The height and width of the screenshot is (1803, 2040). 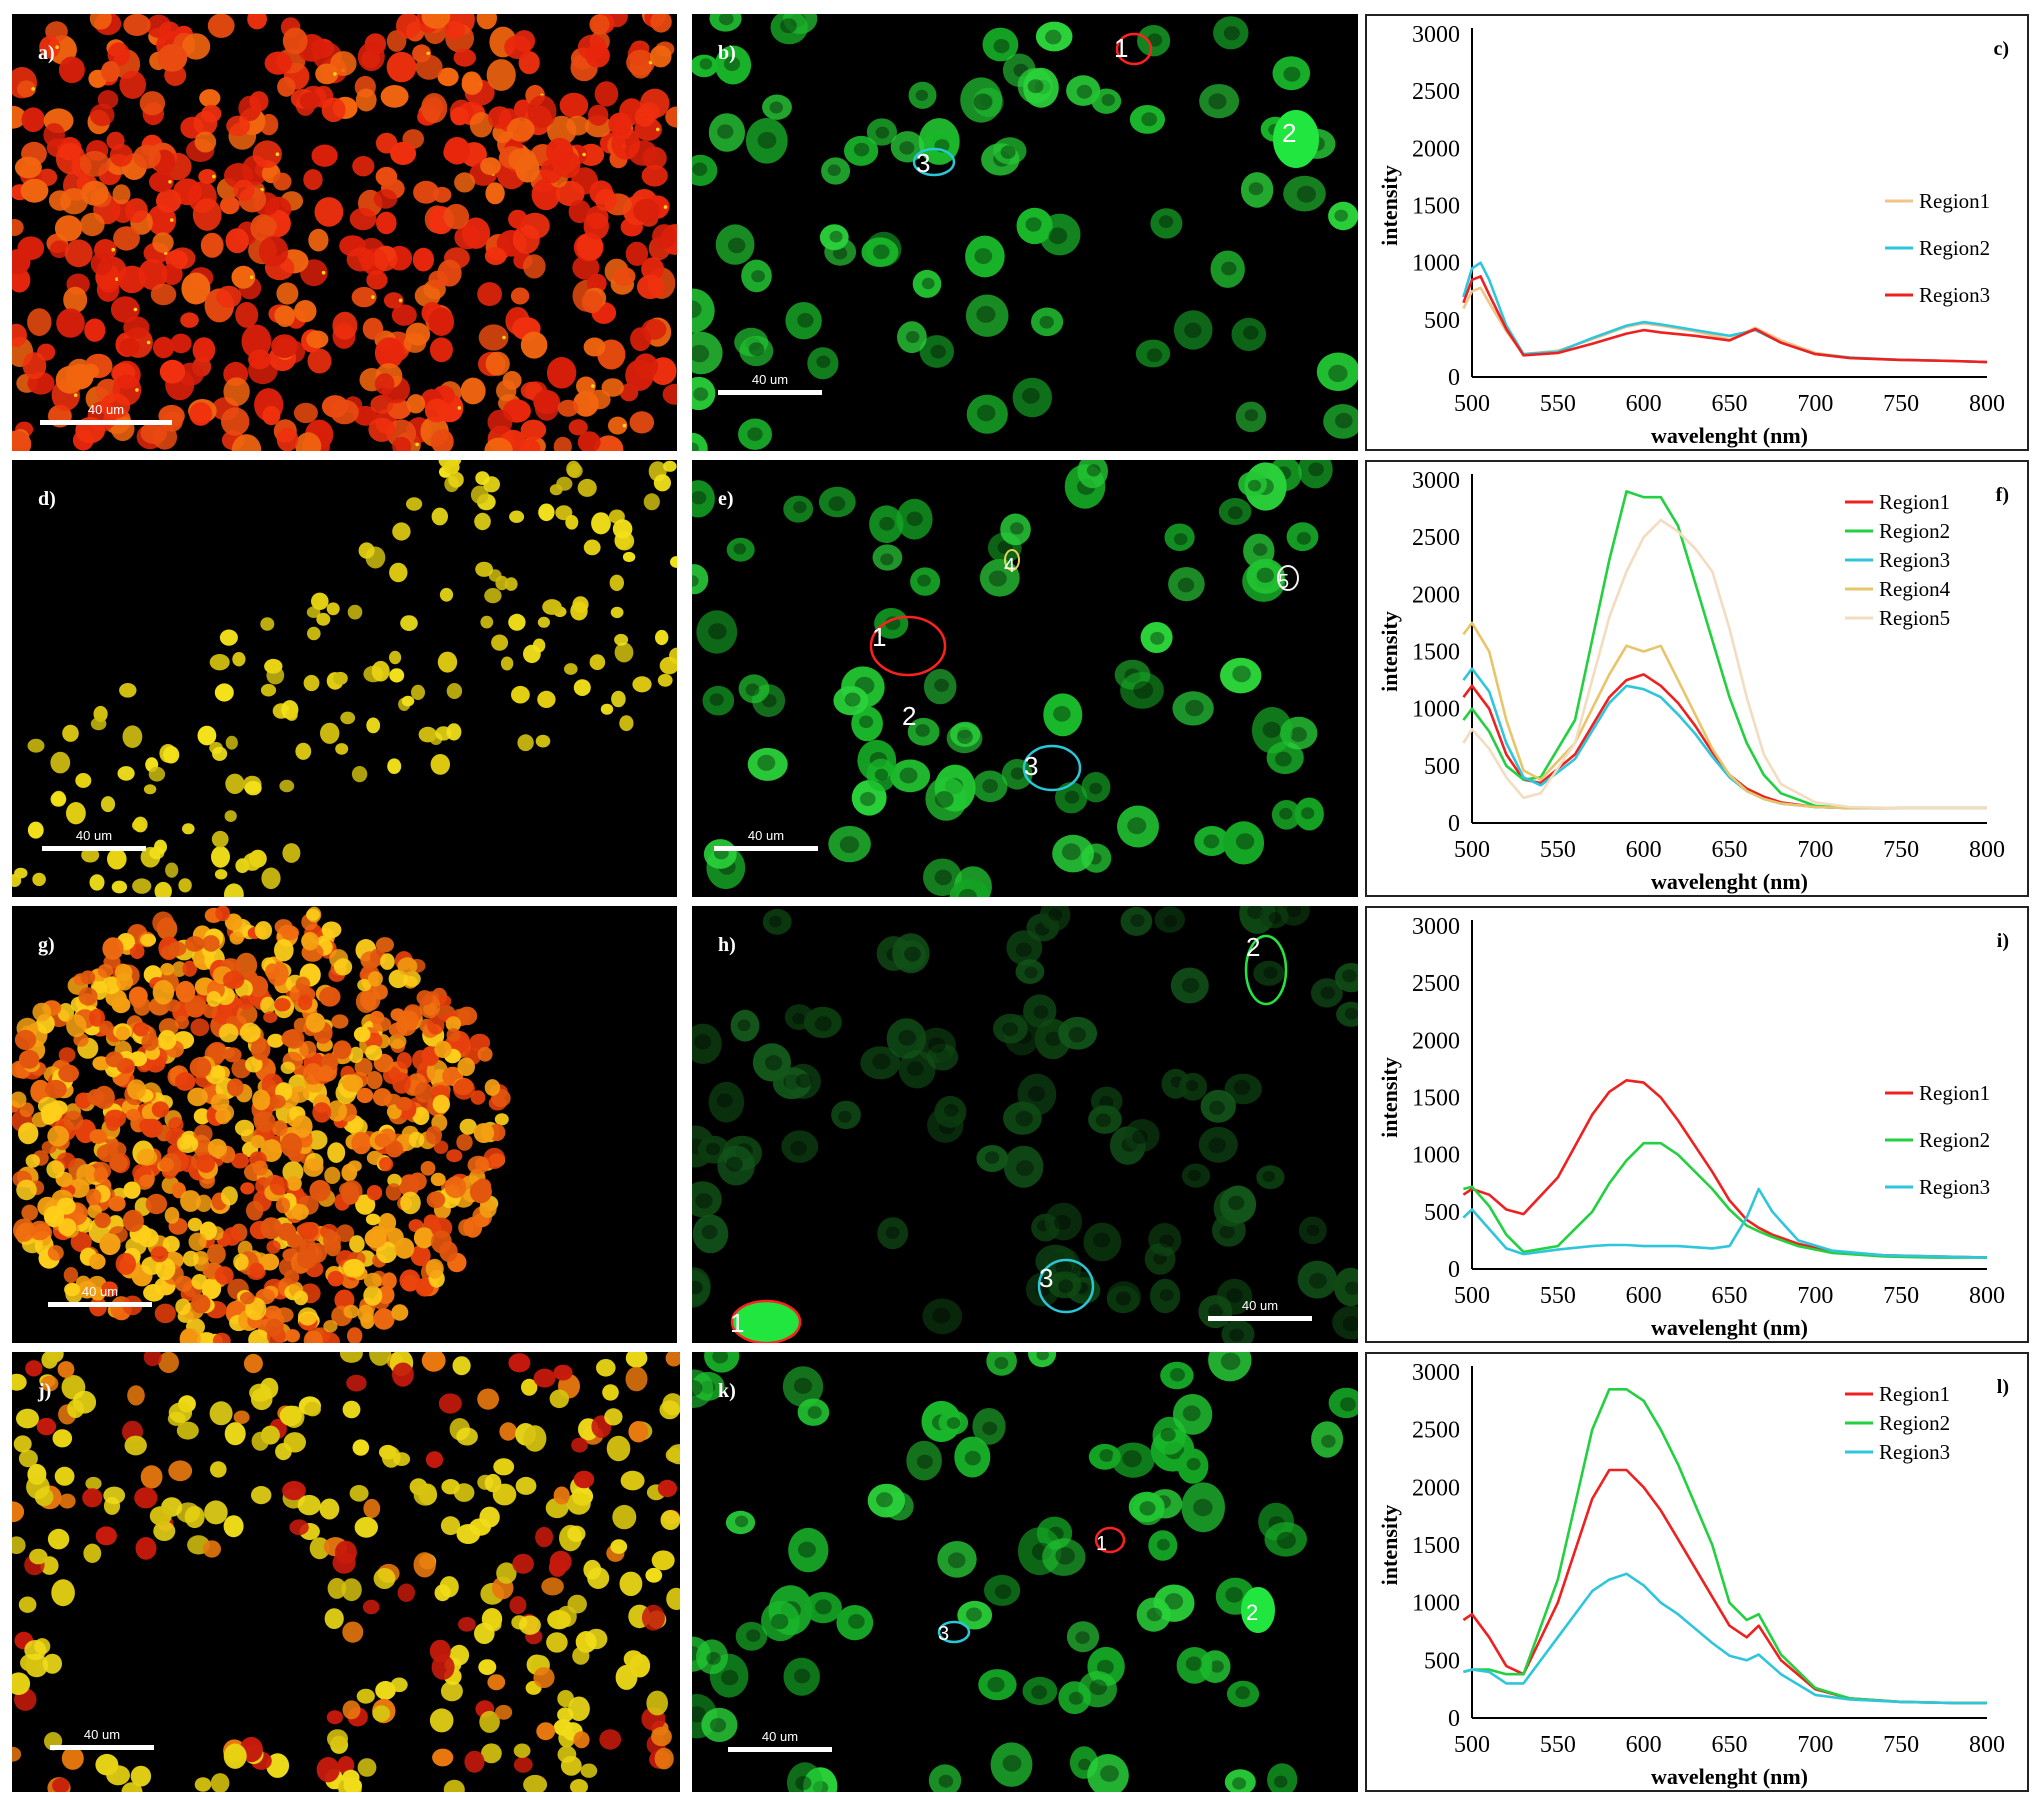 I want to click on panel-label: h), so click(x=727, y=945).